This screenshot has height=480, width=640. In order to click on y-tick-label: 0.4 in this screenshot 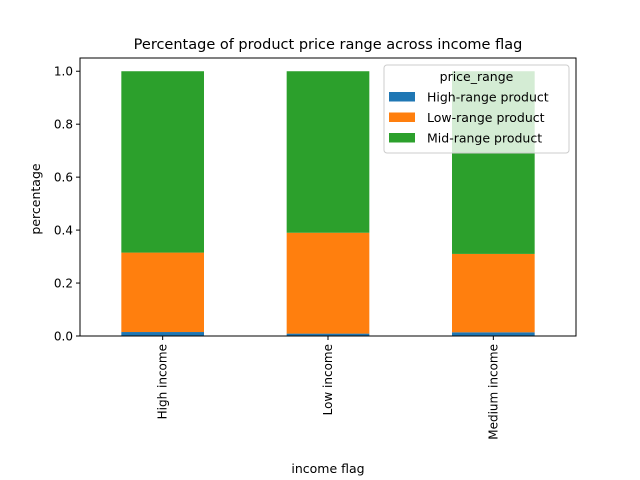, I will do `click(63, 231)`.